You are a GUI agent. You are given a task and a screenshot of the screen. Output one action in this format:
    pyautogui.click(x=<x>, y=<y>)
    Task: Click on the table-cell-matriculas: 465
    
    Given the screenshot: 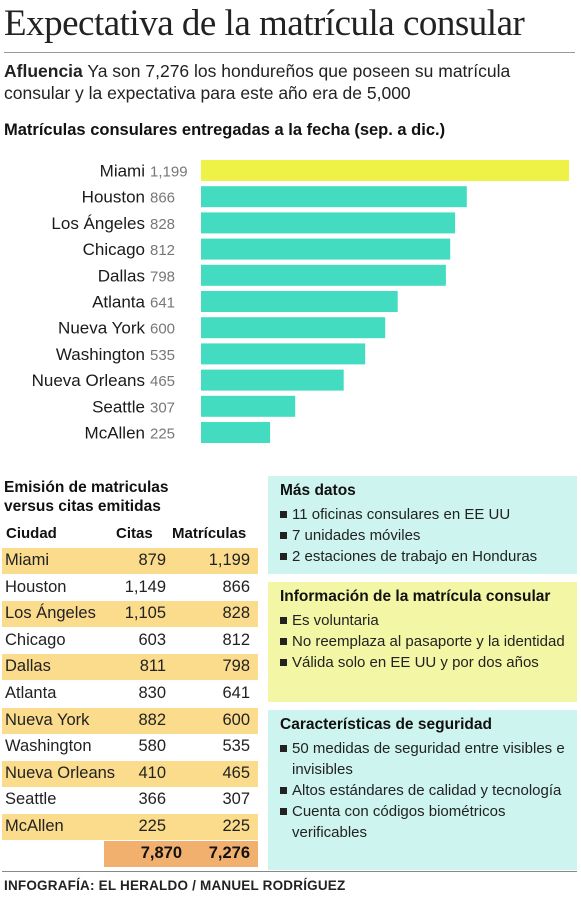 What is the action you would take?
    pyautogui.click(x=236, y=772)
    